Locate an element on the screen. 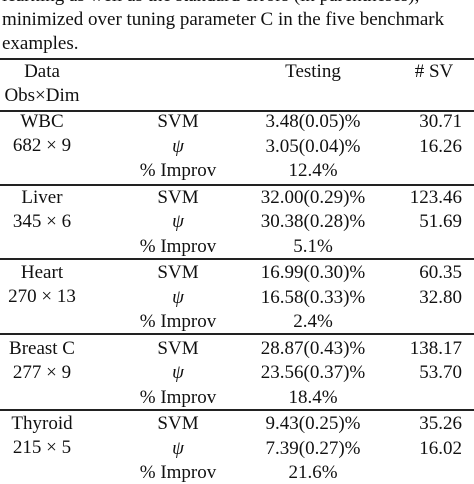 Image resolution: width=474 pixels, height=484 pixels. testing-cell: 5.1% is located at coordinates (313, 246).